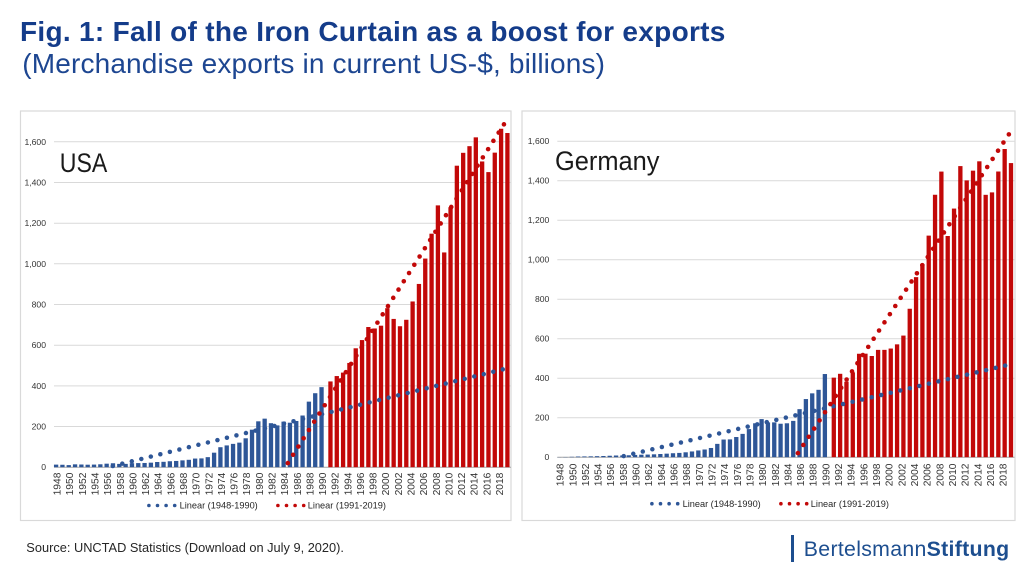  I want to click on svg-text: USA, so click(84, 163).